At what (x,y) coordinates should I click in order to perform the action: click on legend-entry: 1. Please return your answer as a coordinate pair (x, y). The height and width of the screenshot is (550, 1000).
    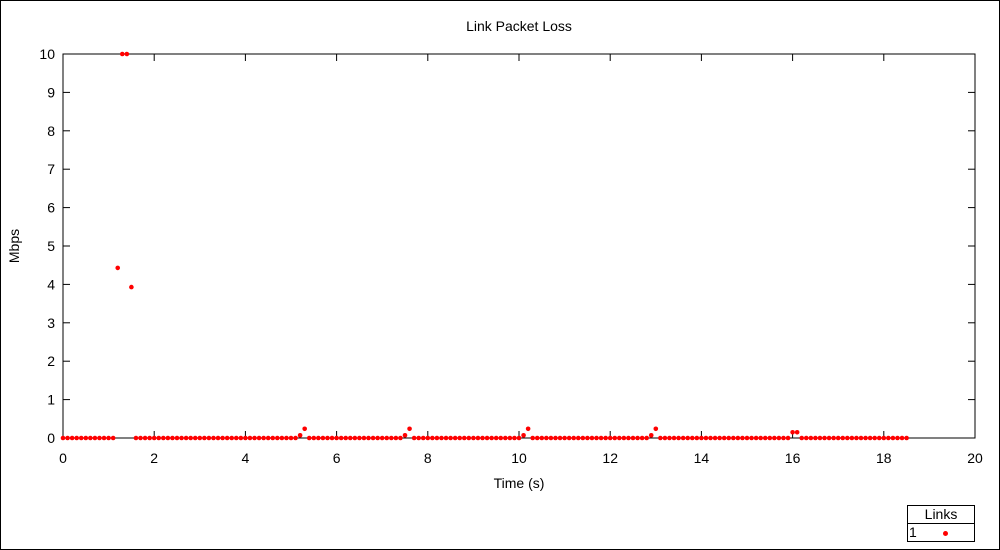
    Looking at the image, I should click on (941, 532).